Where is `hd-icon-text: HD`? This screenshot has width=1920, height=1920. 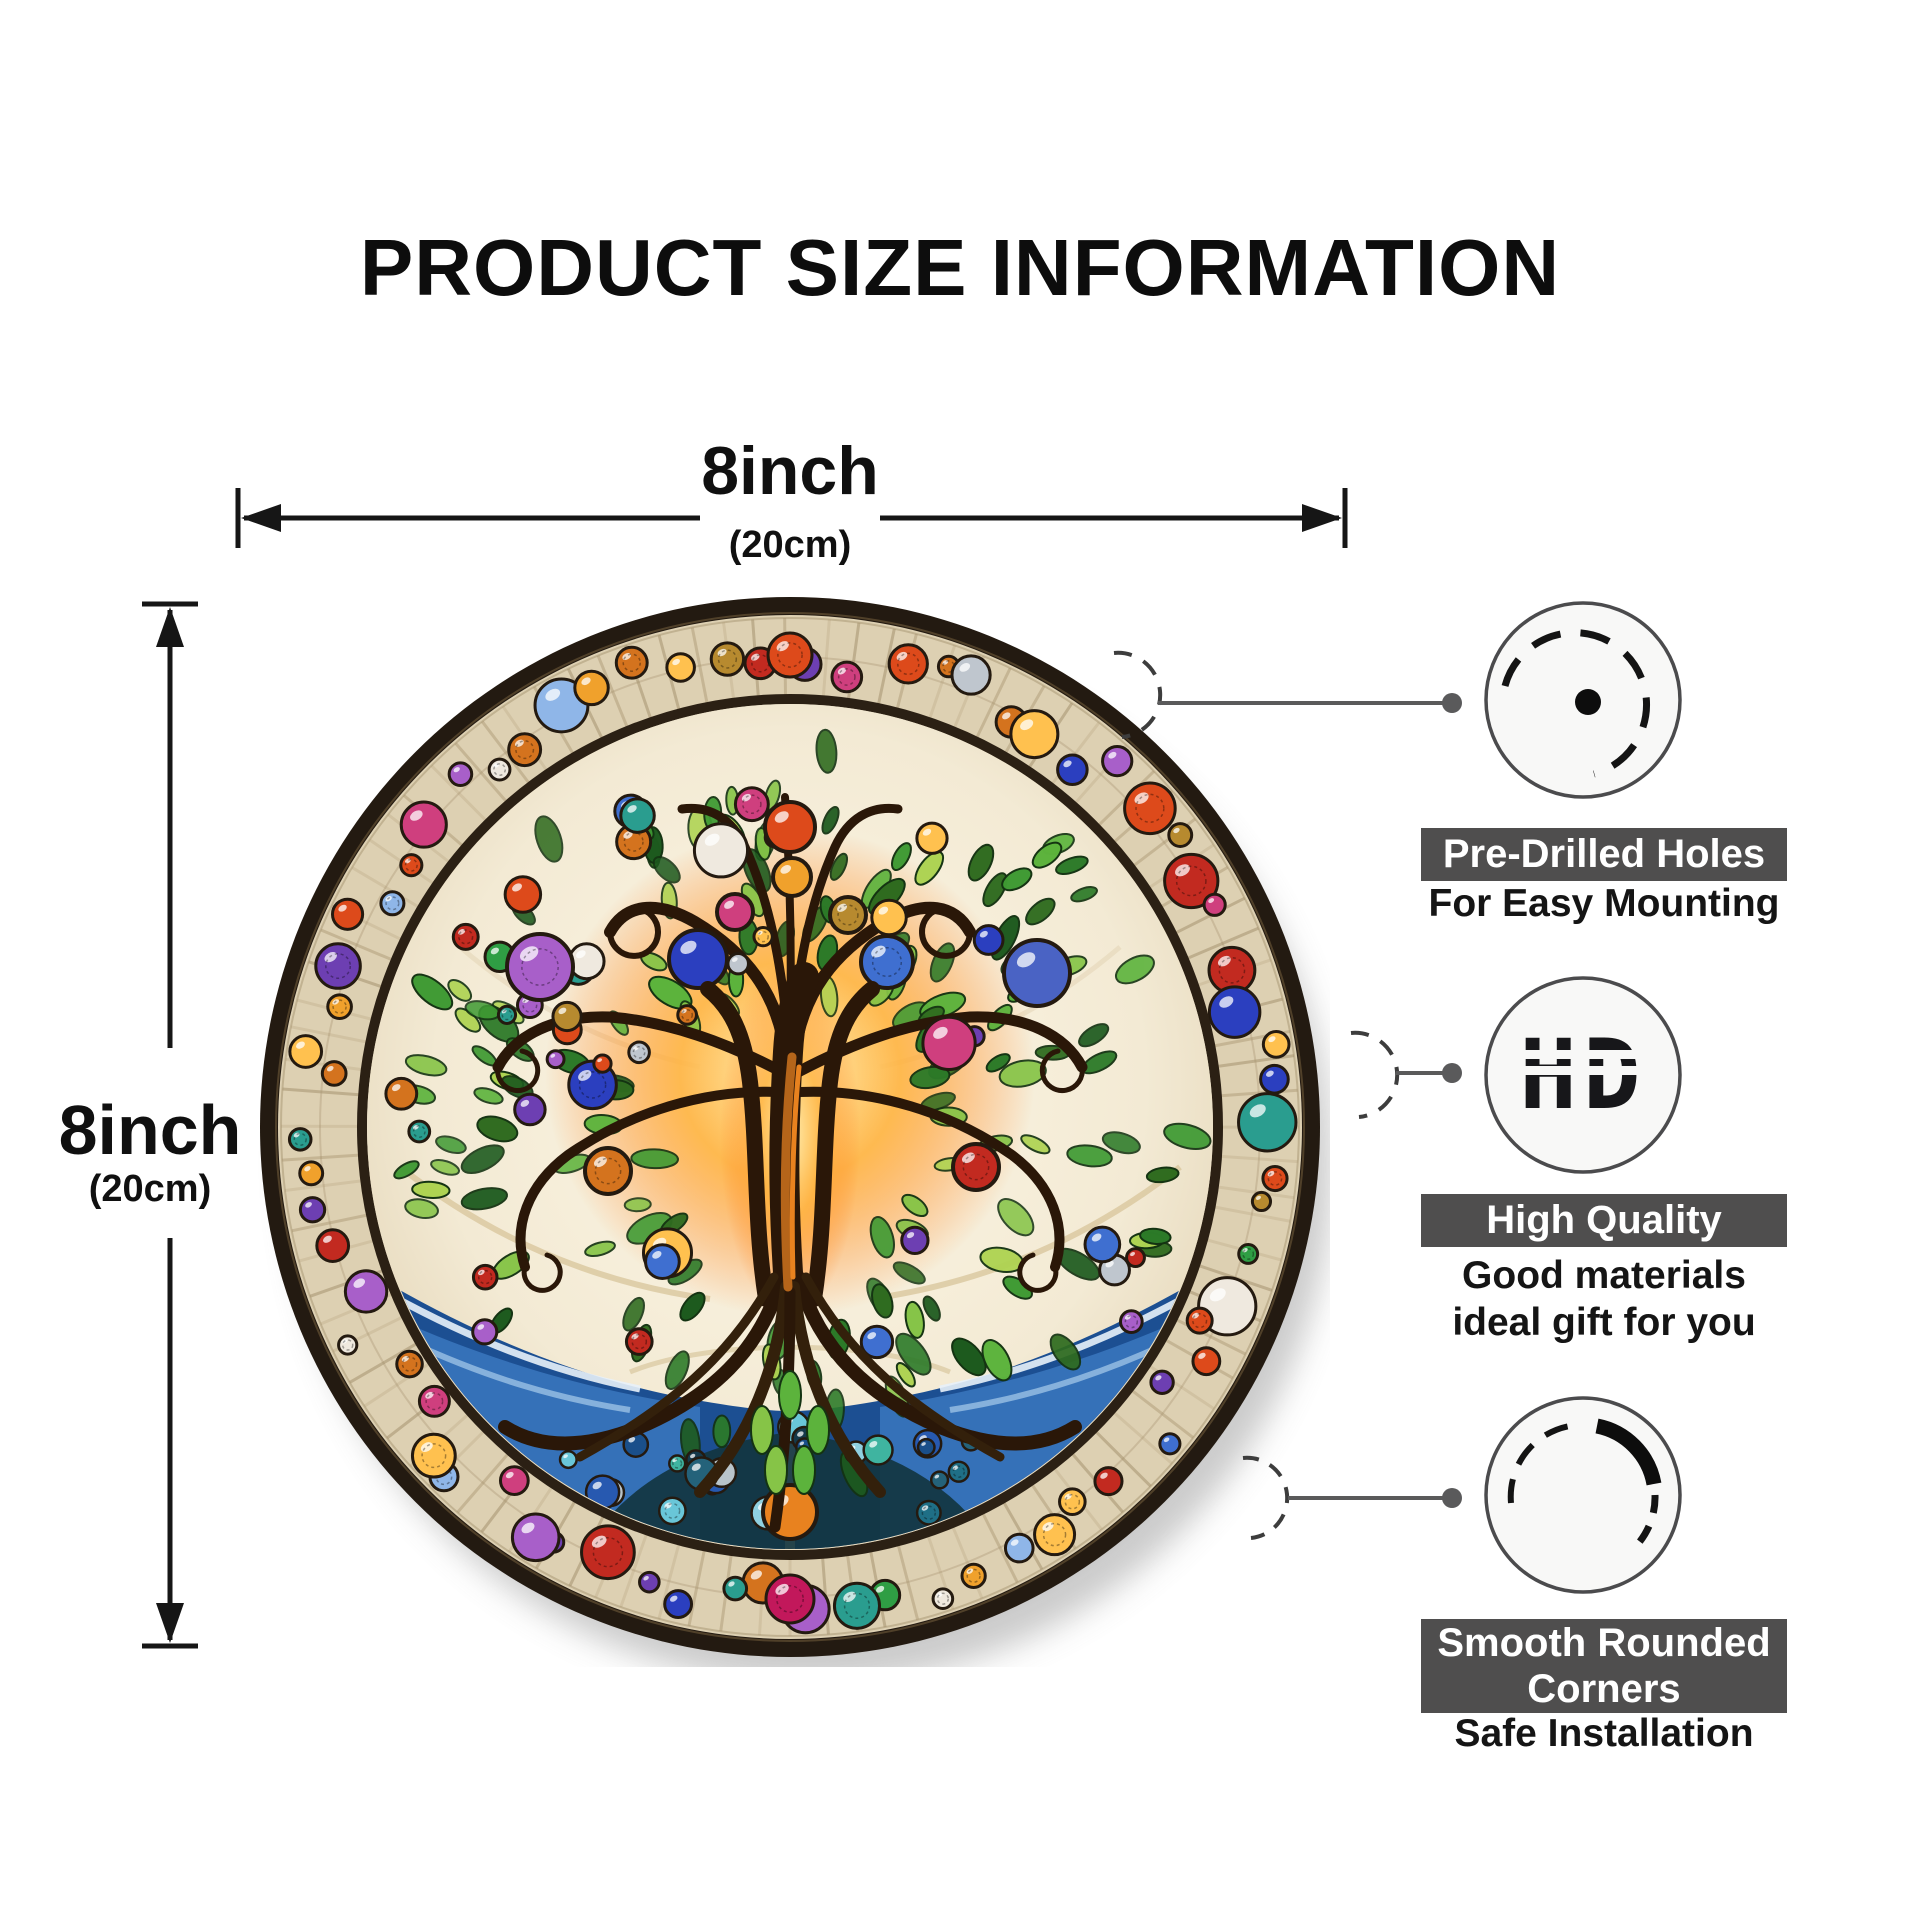 hd-icon-text: HD is located at coordinates (1583, 1075).